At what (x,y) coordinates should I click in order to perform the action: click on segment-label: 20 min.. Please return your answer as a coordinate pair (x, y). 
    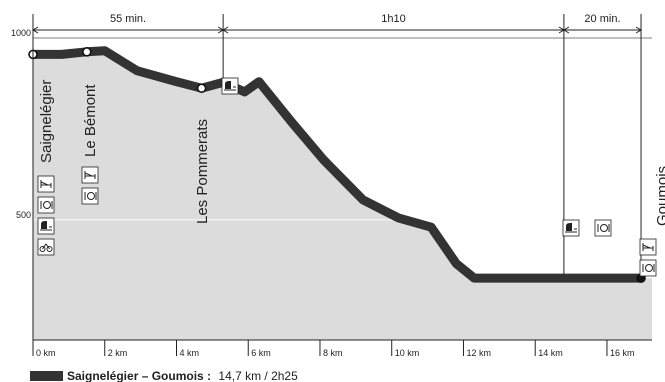
    Looking at the image, I should click on (602, 19).